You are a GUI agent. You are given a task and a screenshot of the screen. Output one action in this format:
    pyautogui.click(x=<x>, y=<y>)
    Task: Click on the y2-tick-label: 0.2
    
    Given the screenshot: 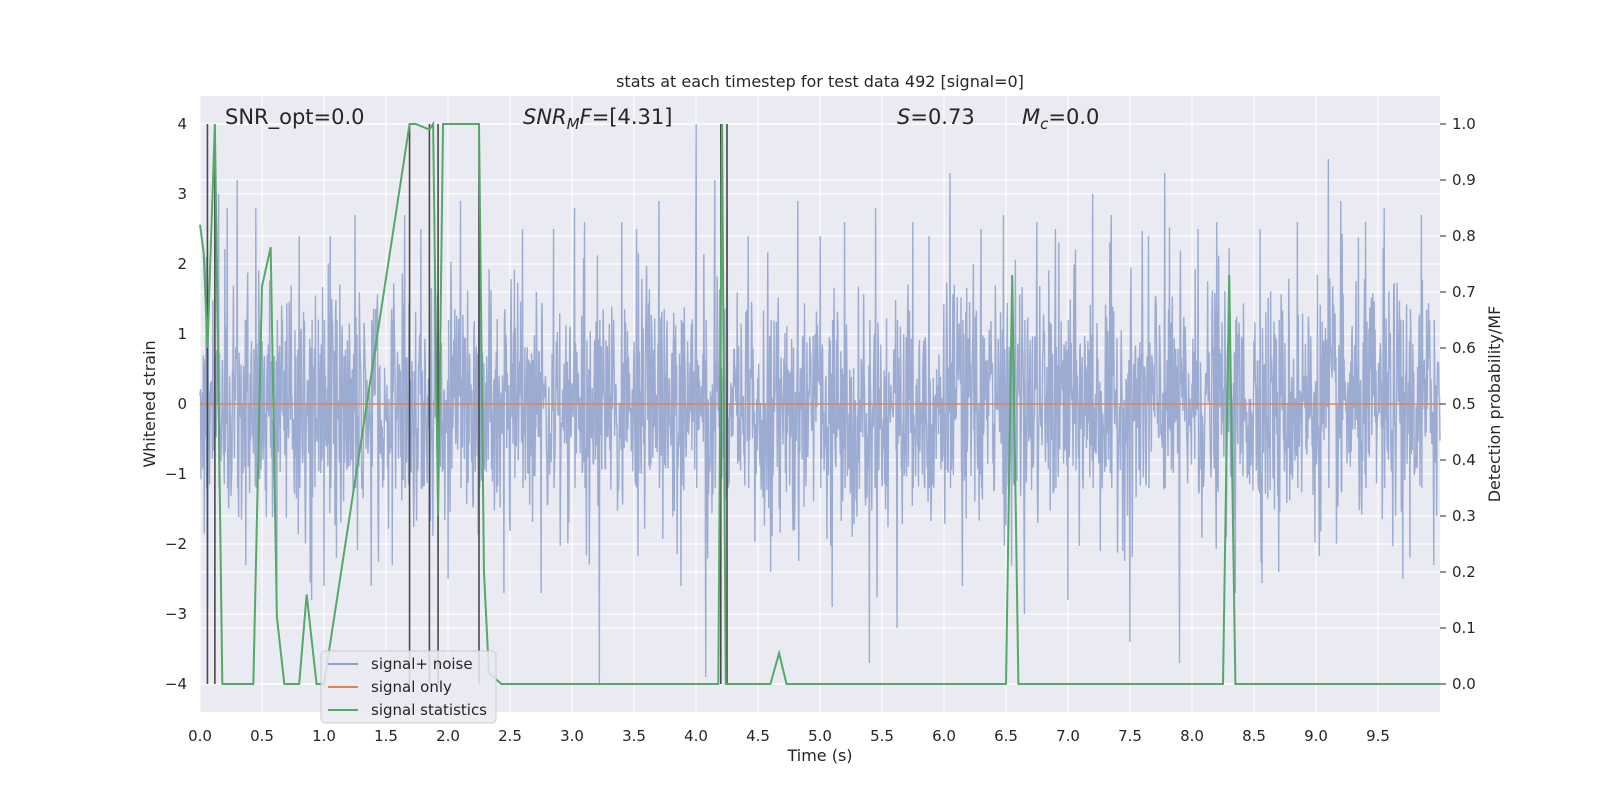 What is the action you would take?
    pyautogui.click(x=1464, y=572)
    